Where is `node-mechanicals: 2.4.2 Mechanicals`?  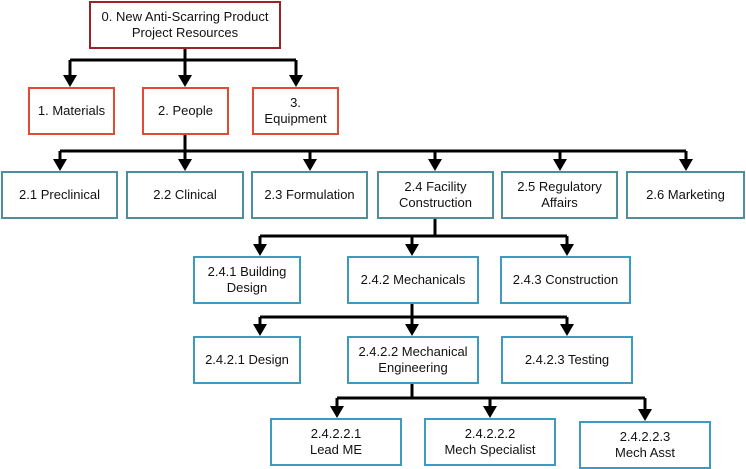
node-mechanicals: 2.4.2 Mechanicals is located at coordinates (413, 280).